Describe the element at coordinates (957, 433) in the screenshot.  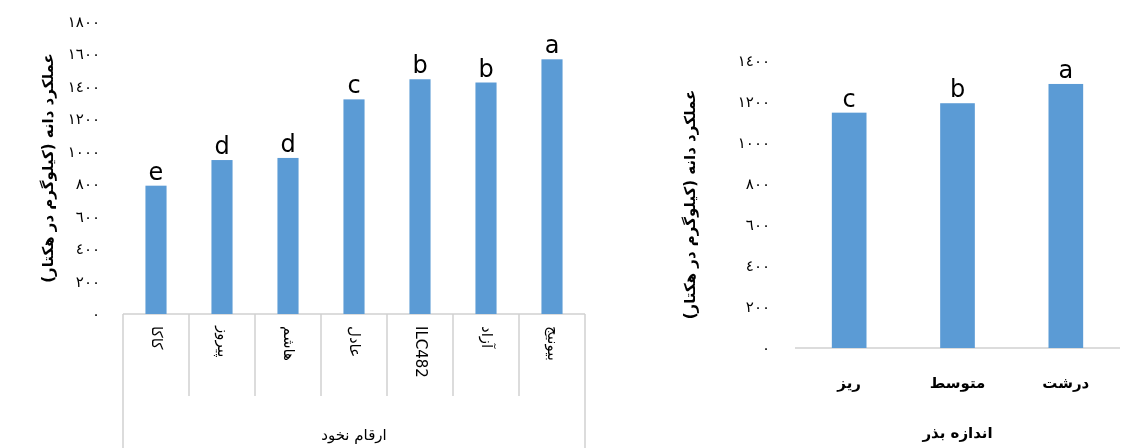
I see `x-axis-title: اندازه بذر` at that location.